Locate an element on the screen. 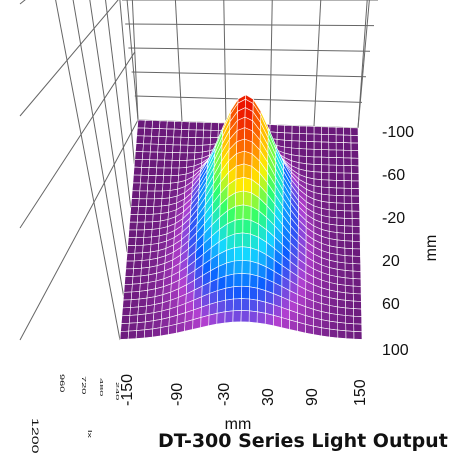 This screenshot has width=463, height=463. x-tick-label: 150 is located at coordinates (360, 392).